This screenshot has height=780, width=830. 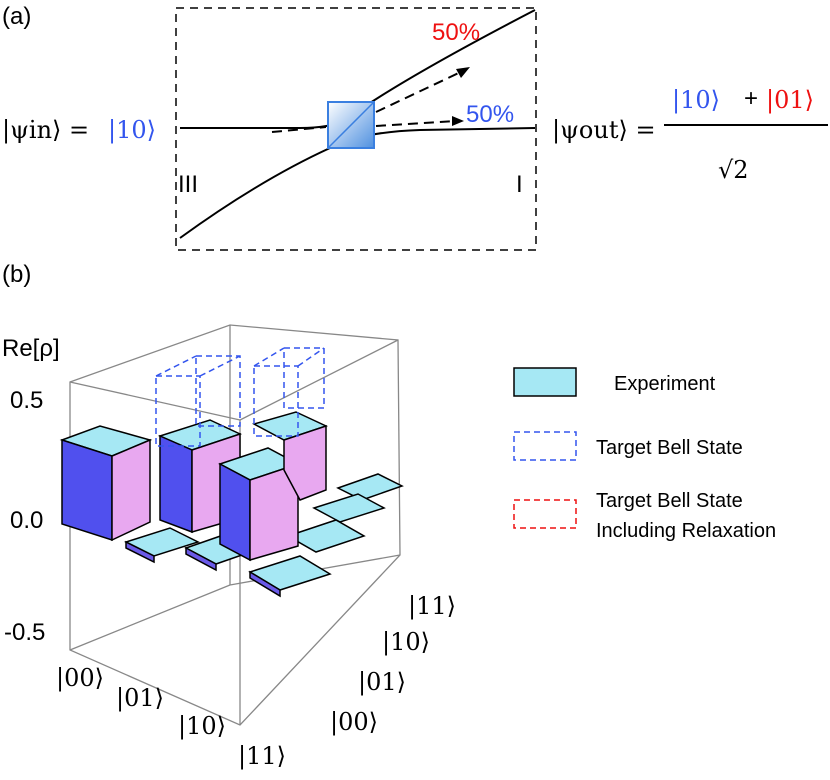 What do you see at coordinates (24, 632) in the screenshot?
I see `z-tick: -0.5` at bounding box center [24, 632].